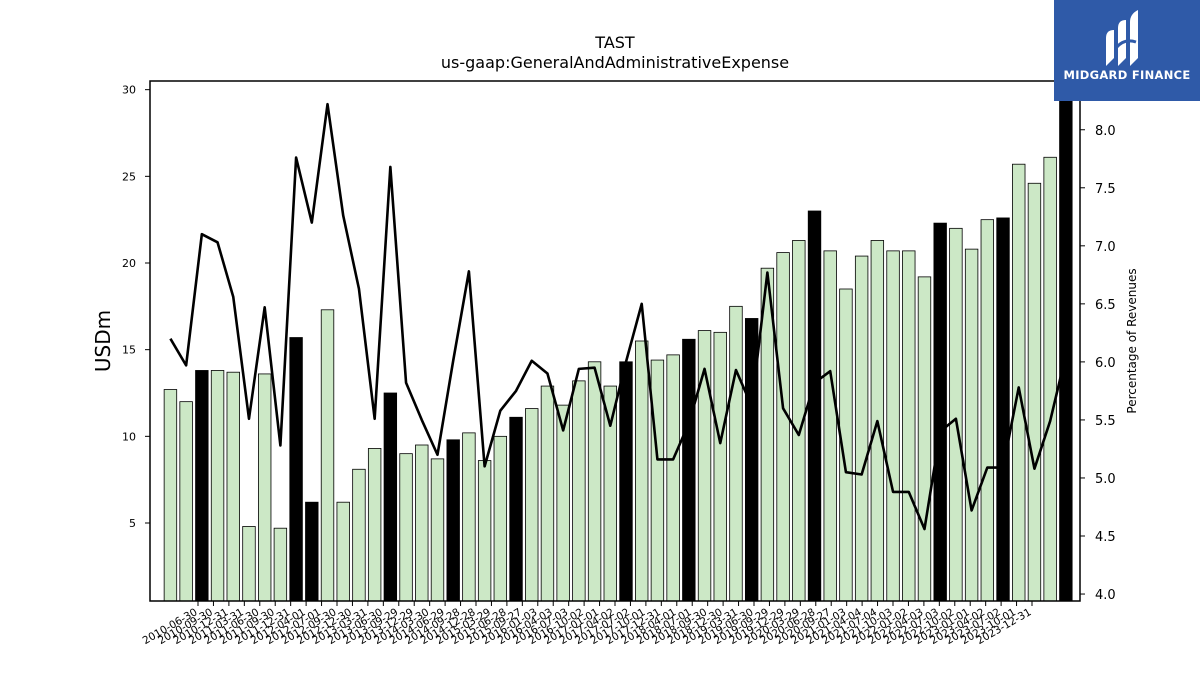 The height and width of the screenshot is (675, 1200). I want to click on y2-tick-label: 4.5, so click(1105, 537).